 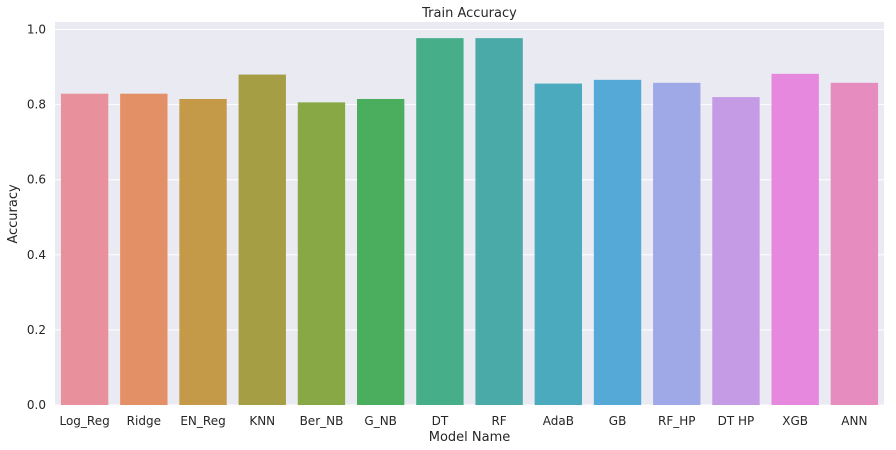 What do you see at coordinates (36, 180) in the screenshot?
I see `y-tick-label: 0.6` at bounding box center [36, 180].